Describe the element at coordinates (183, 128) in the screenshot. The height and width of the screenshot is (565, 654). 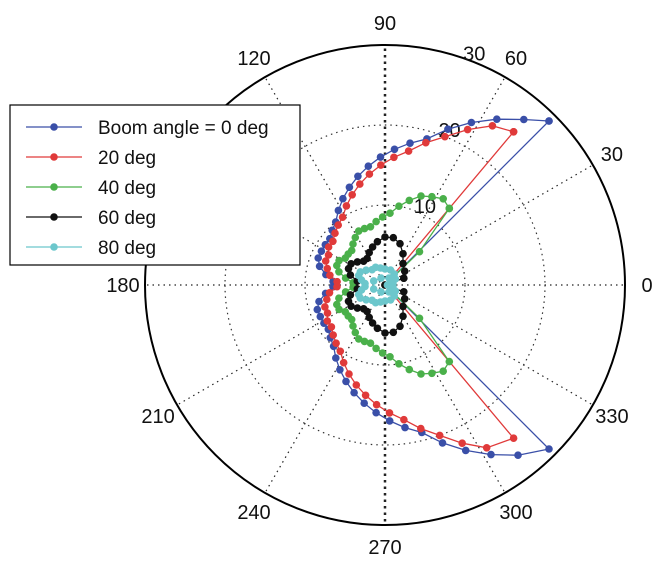
I see `legend-label: Boom angle = 0 deg` at that location.